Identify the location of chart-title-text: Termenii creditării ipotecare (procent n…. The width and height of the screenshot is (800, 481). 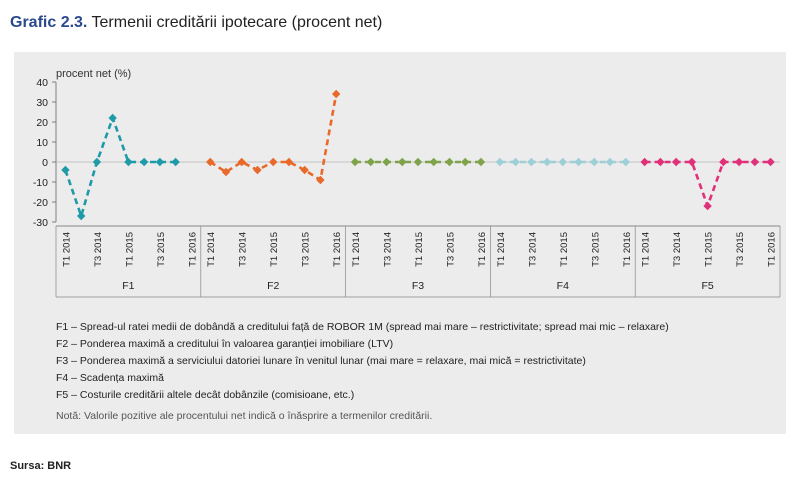
(237, 22).